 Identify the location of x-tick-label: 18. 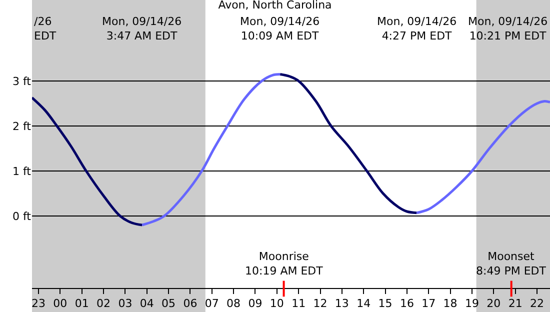
(450, 303).